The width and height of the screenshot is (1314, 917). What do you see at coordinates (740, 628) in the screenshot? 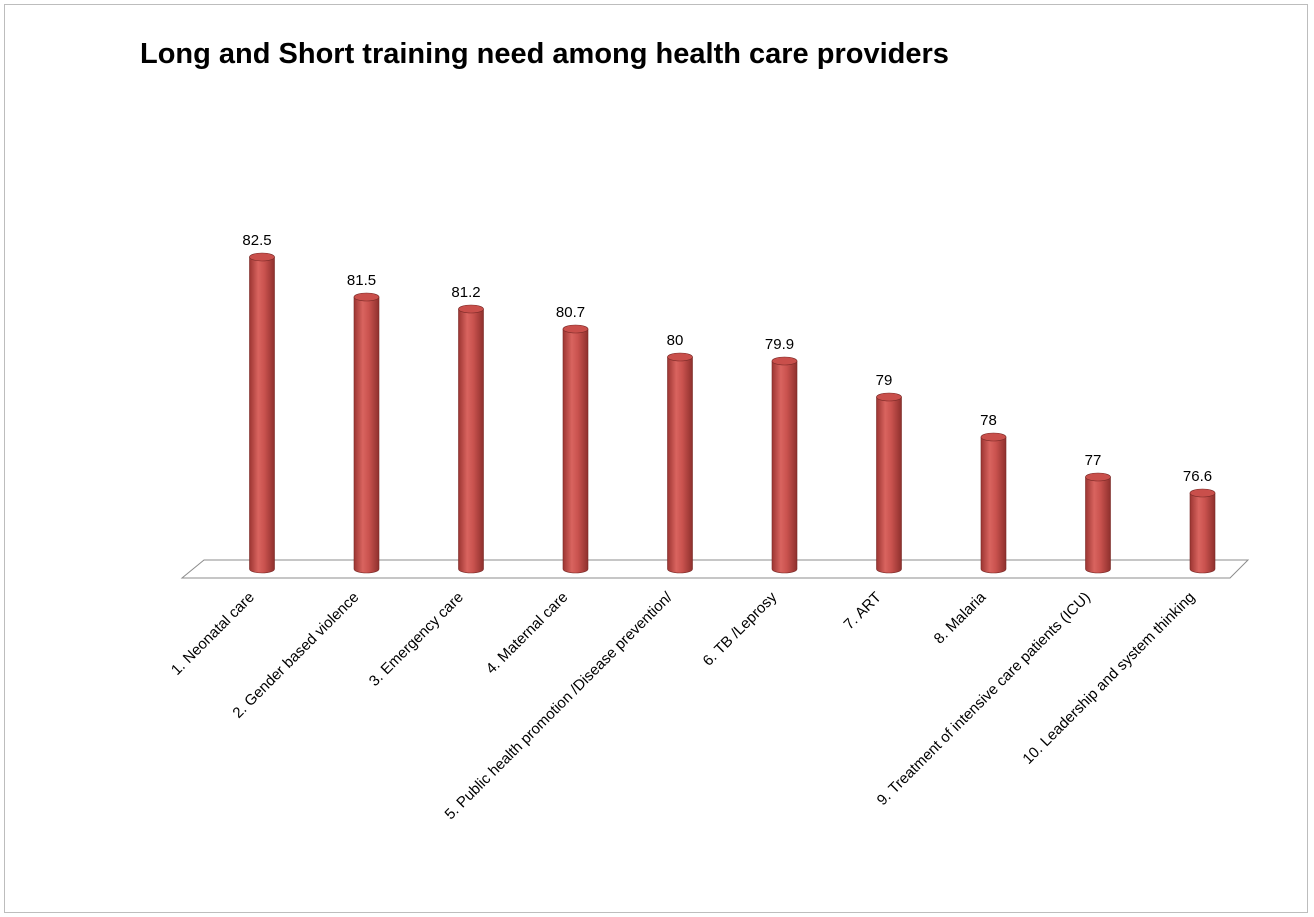
I see `category-label: 6. TB /Leprosy` at bounding box center [740, 628].